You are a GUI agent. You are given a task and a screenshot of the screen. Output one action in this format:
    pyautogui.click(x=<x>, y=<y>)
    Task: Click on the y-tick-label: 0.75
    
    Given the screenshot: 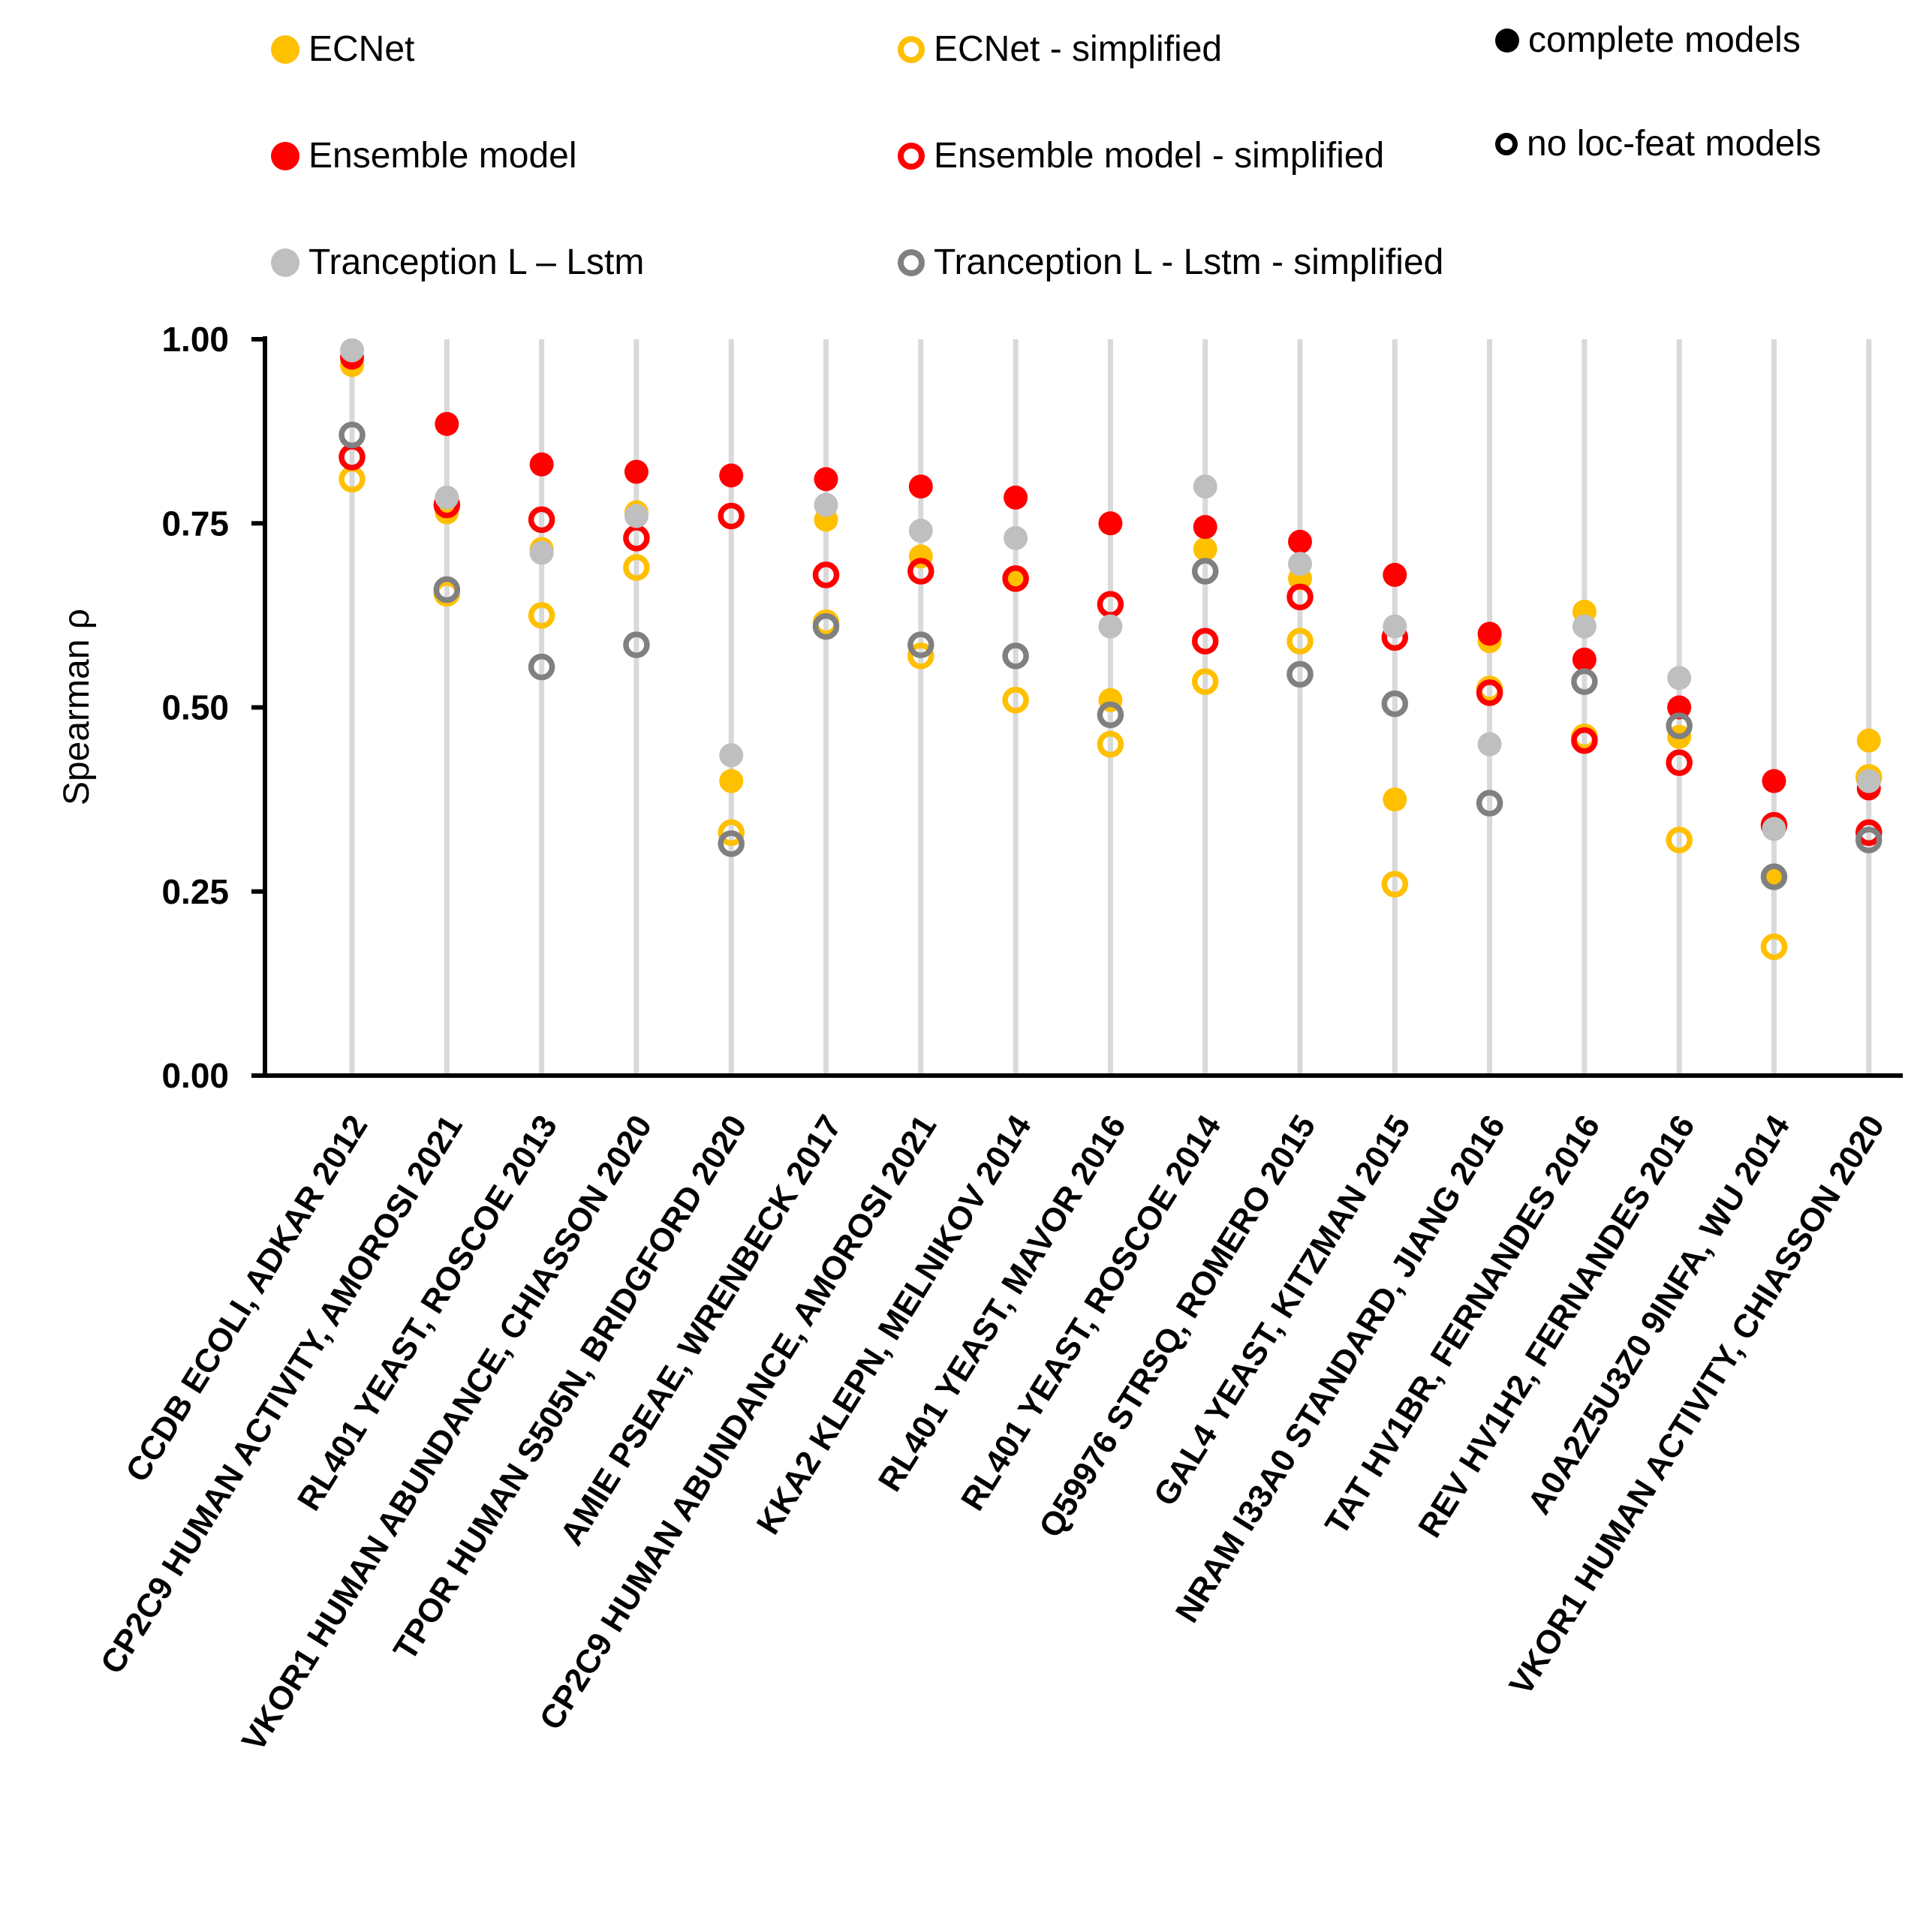 What is the action you would take?
    pyautogui.click(x=195, y=523)
    